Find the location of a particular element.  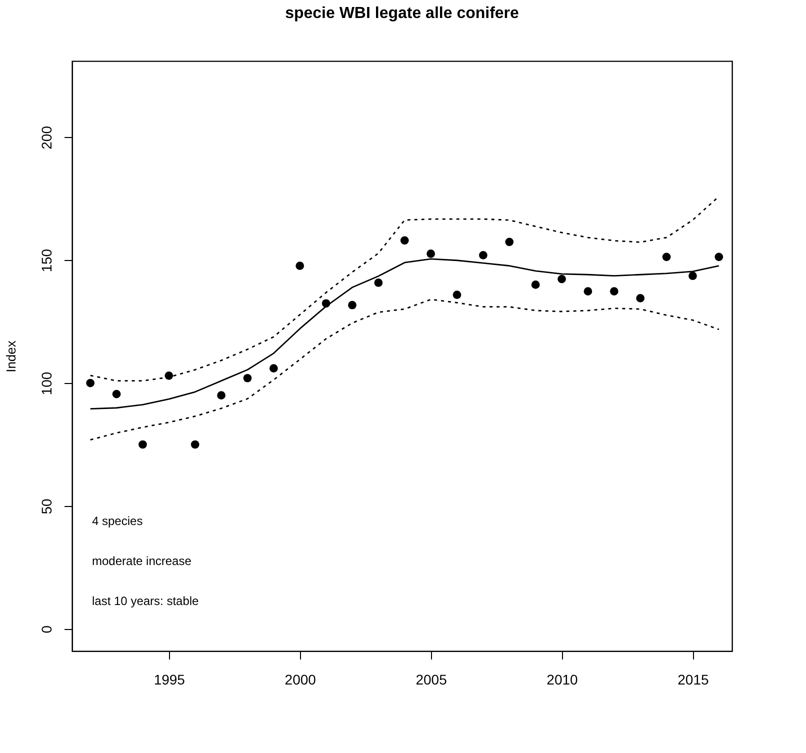

annotation: moderate increase is located at coordinates (142, 561).